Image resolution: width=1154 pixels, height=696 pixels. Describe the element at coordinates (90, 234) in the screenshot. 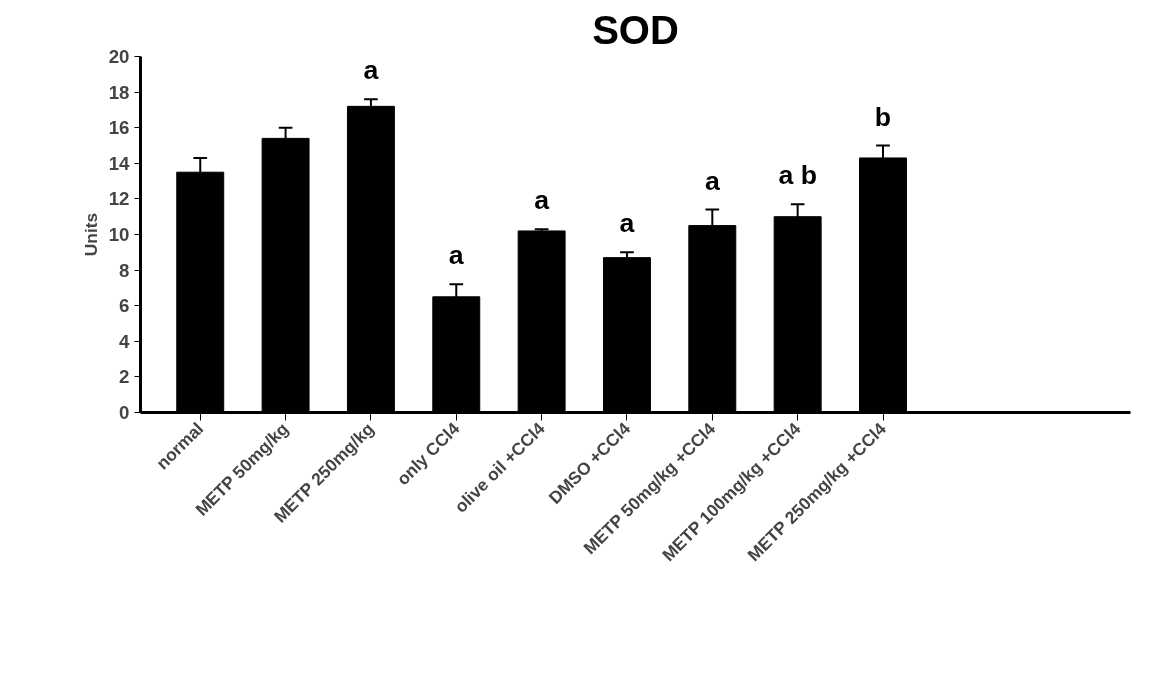

I see `y-axis-title: Units` at that location.